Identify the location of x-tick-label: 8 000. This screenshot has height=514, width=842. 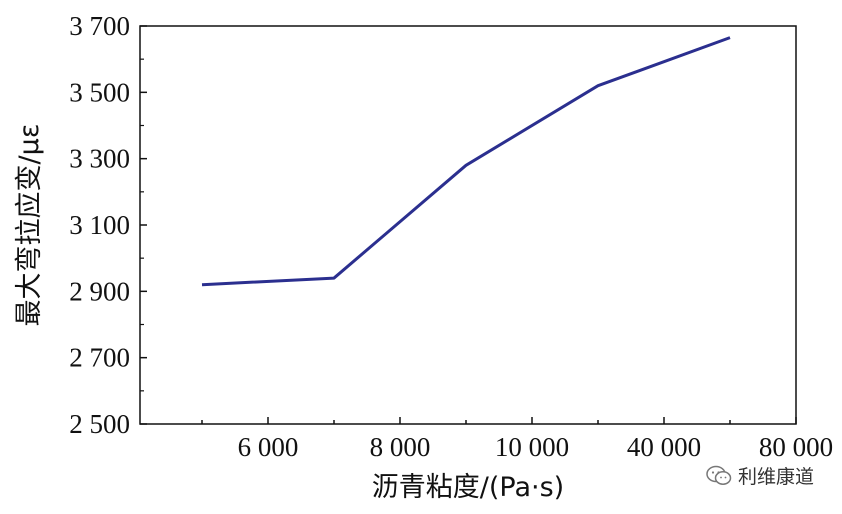
(400, 447).